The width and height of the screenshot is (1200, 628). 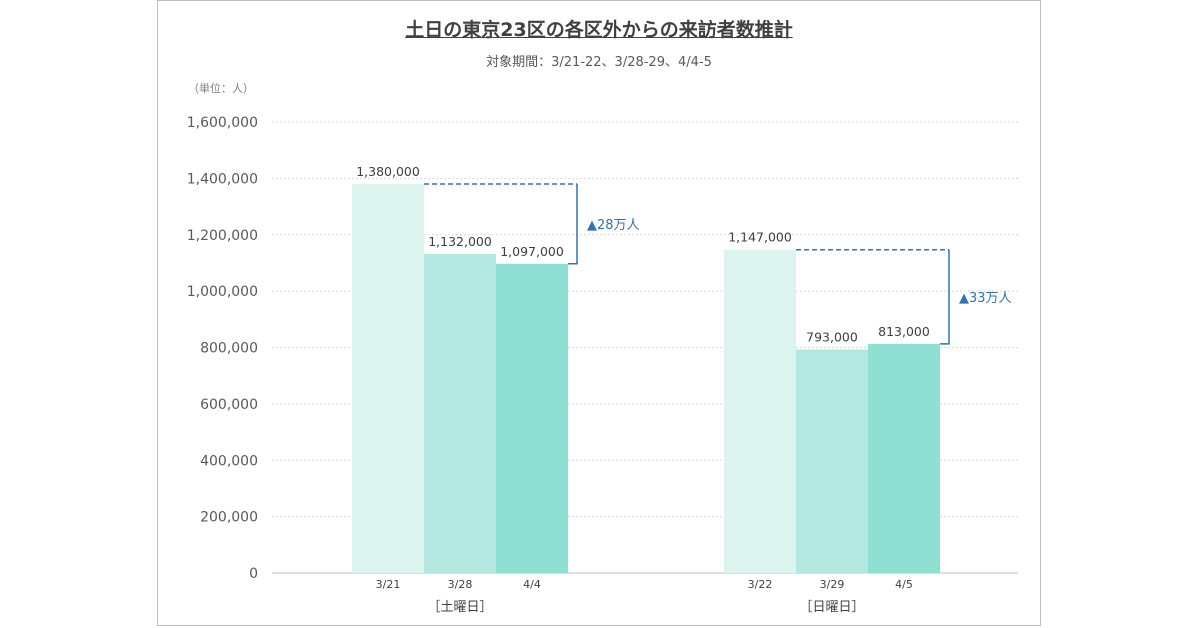 I want to click on data-label: 1,132,000, so click(x=460, y=241).